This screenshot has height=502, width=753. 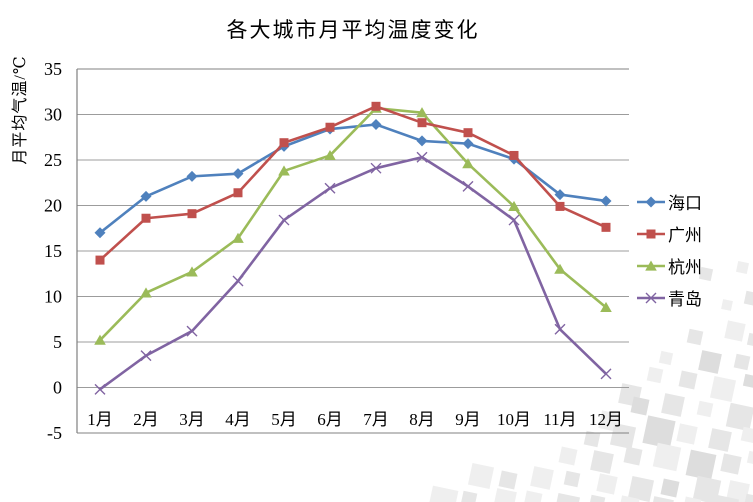 I want to click on y-tick-label--5: -5, so click(x=54, y=433).